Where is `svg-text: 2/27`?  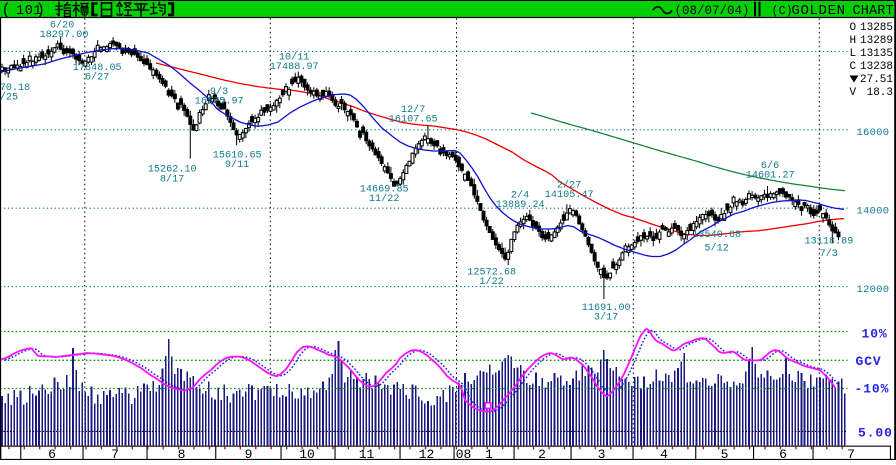
svg-text: 2/27 is located at coordinates (569, 185).